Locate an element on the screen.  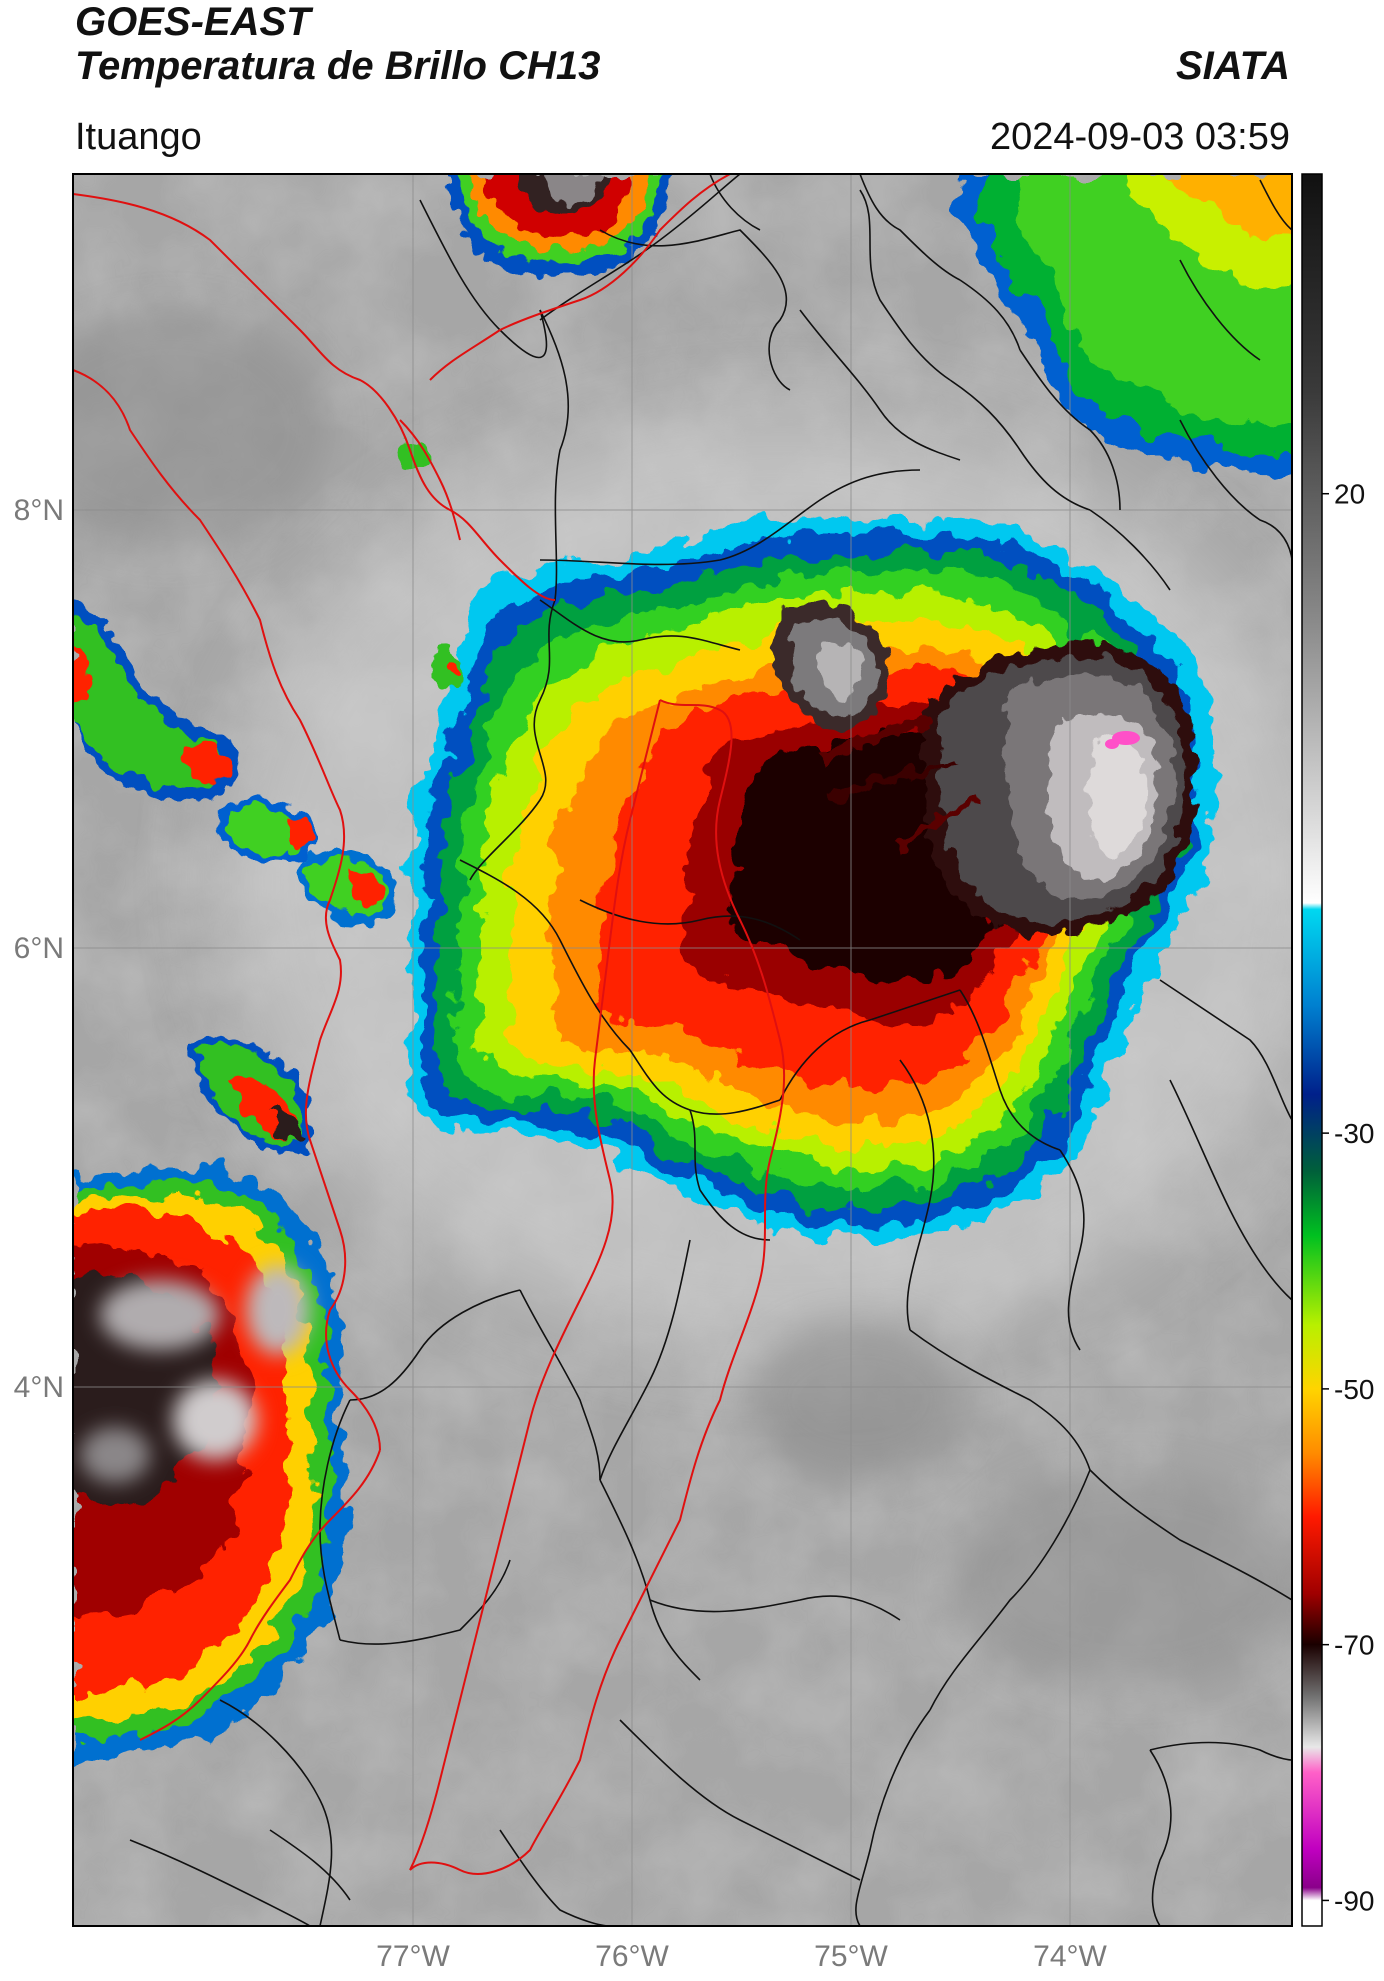
longitude-labels: 77°W 76°W 75°W 74°W is located at coordinates (741, 1956).